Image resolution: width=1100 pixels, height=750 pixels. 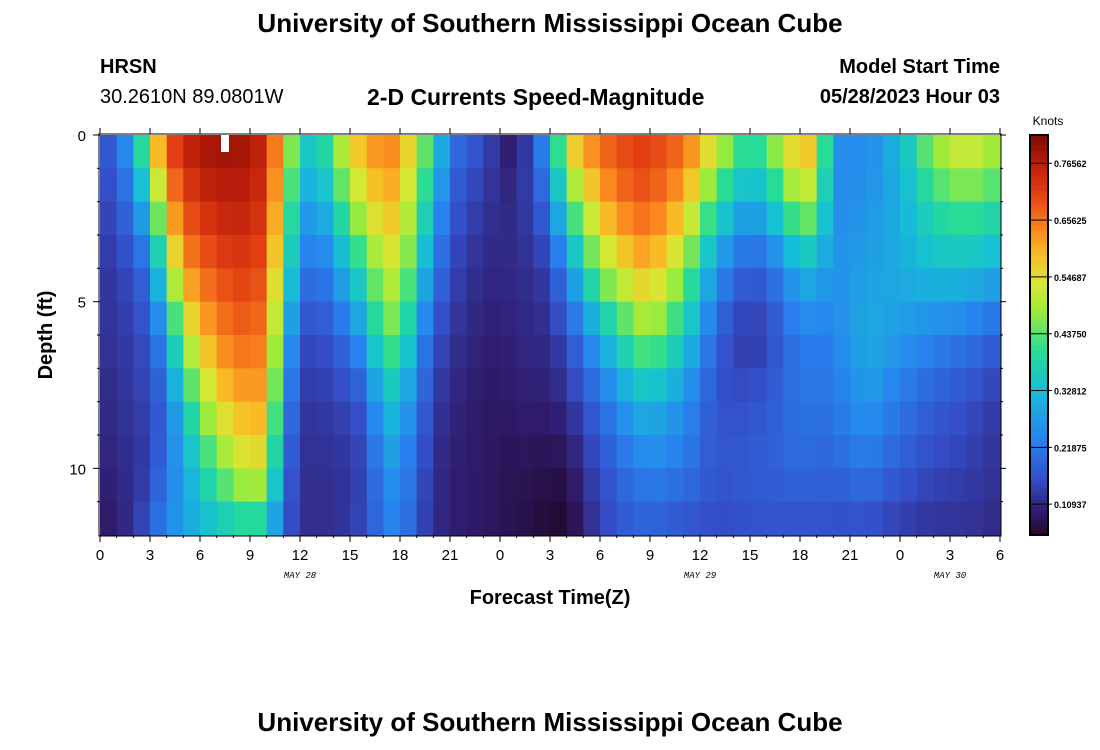 What do you see at coordinates (82, 303) in the screenshot?
I see `y-tick-label: 5` at bounding box center [82, 303].